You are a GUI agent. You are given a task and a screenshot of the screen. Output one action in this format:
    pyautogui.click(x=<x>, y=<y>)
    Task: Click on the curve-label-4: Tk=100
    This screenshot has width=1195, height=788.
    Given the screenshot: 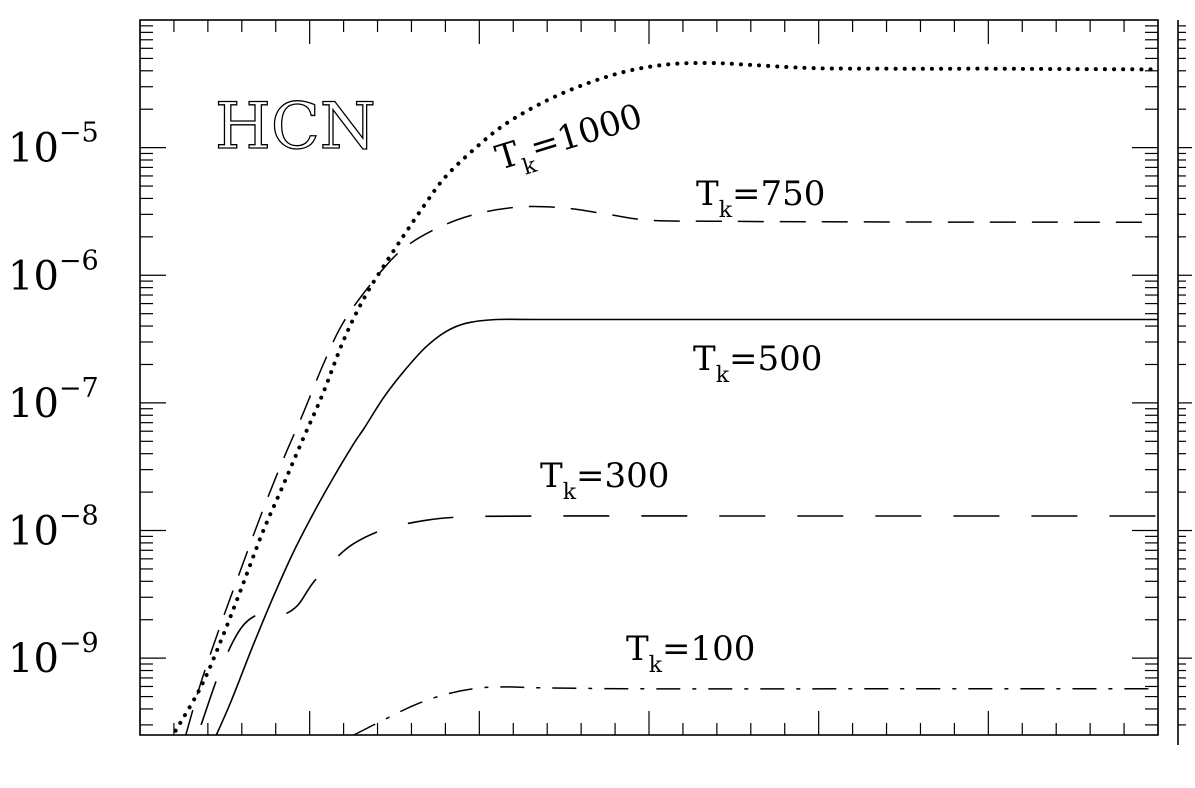 What is the action you would take?
    pyautogui.click(x=690, y=653)
    